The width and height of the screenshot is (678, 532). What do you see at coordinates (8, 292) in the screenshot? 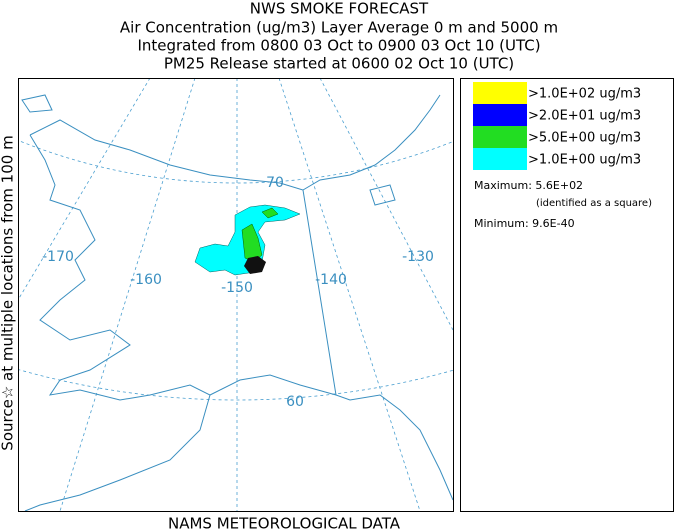
I see `side-label: Source☆ at multiple locations from 100 m` at bounding box center [8, 292].